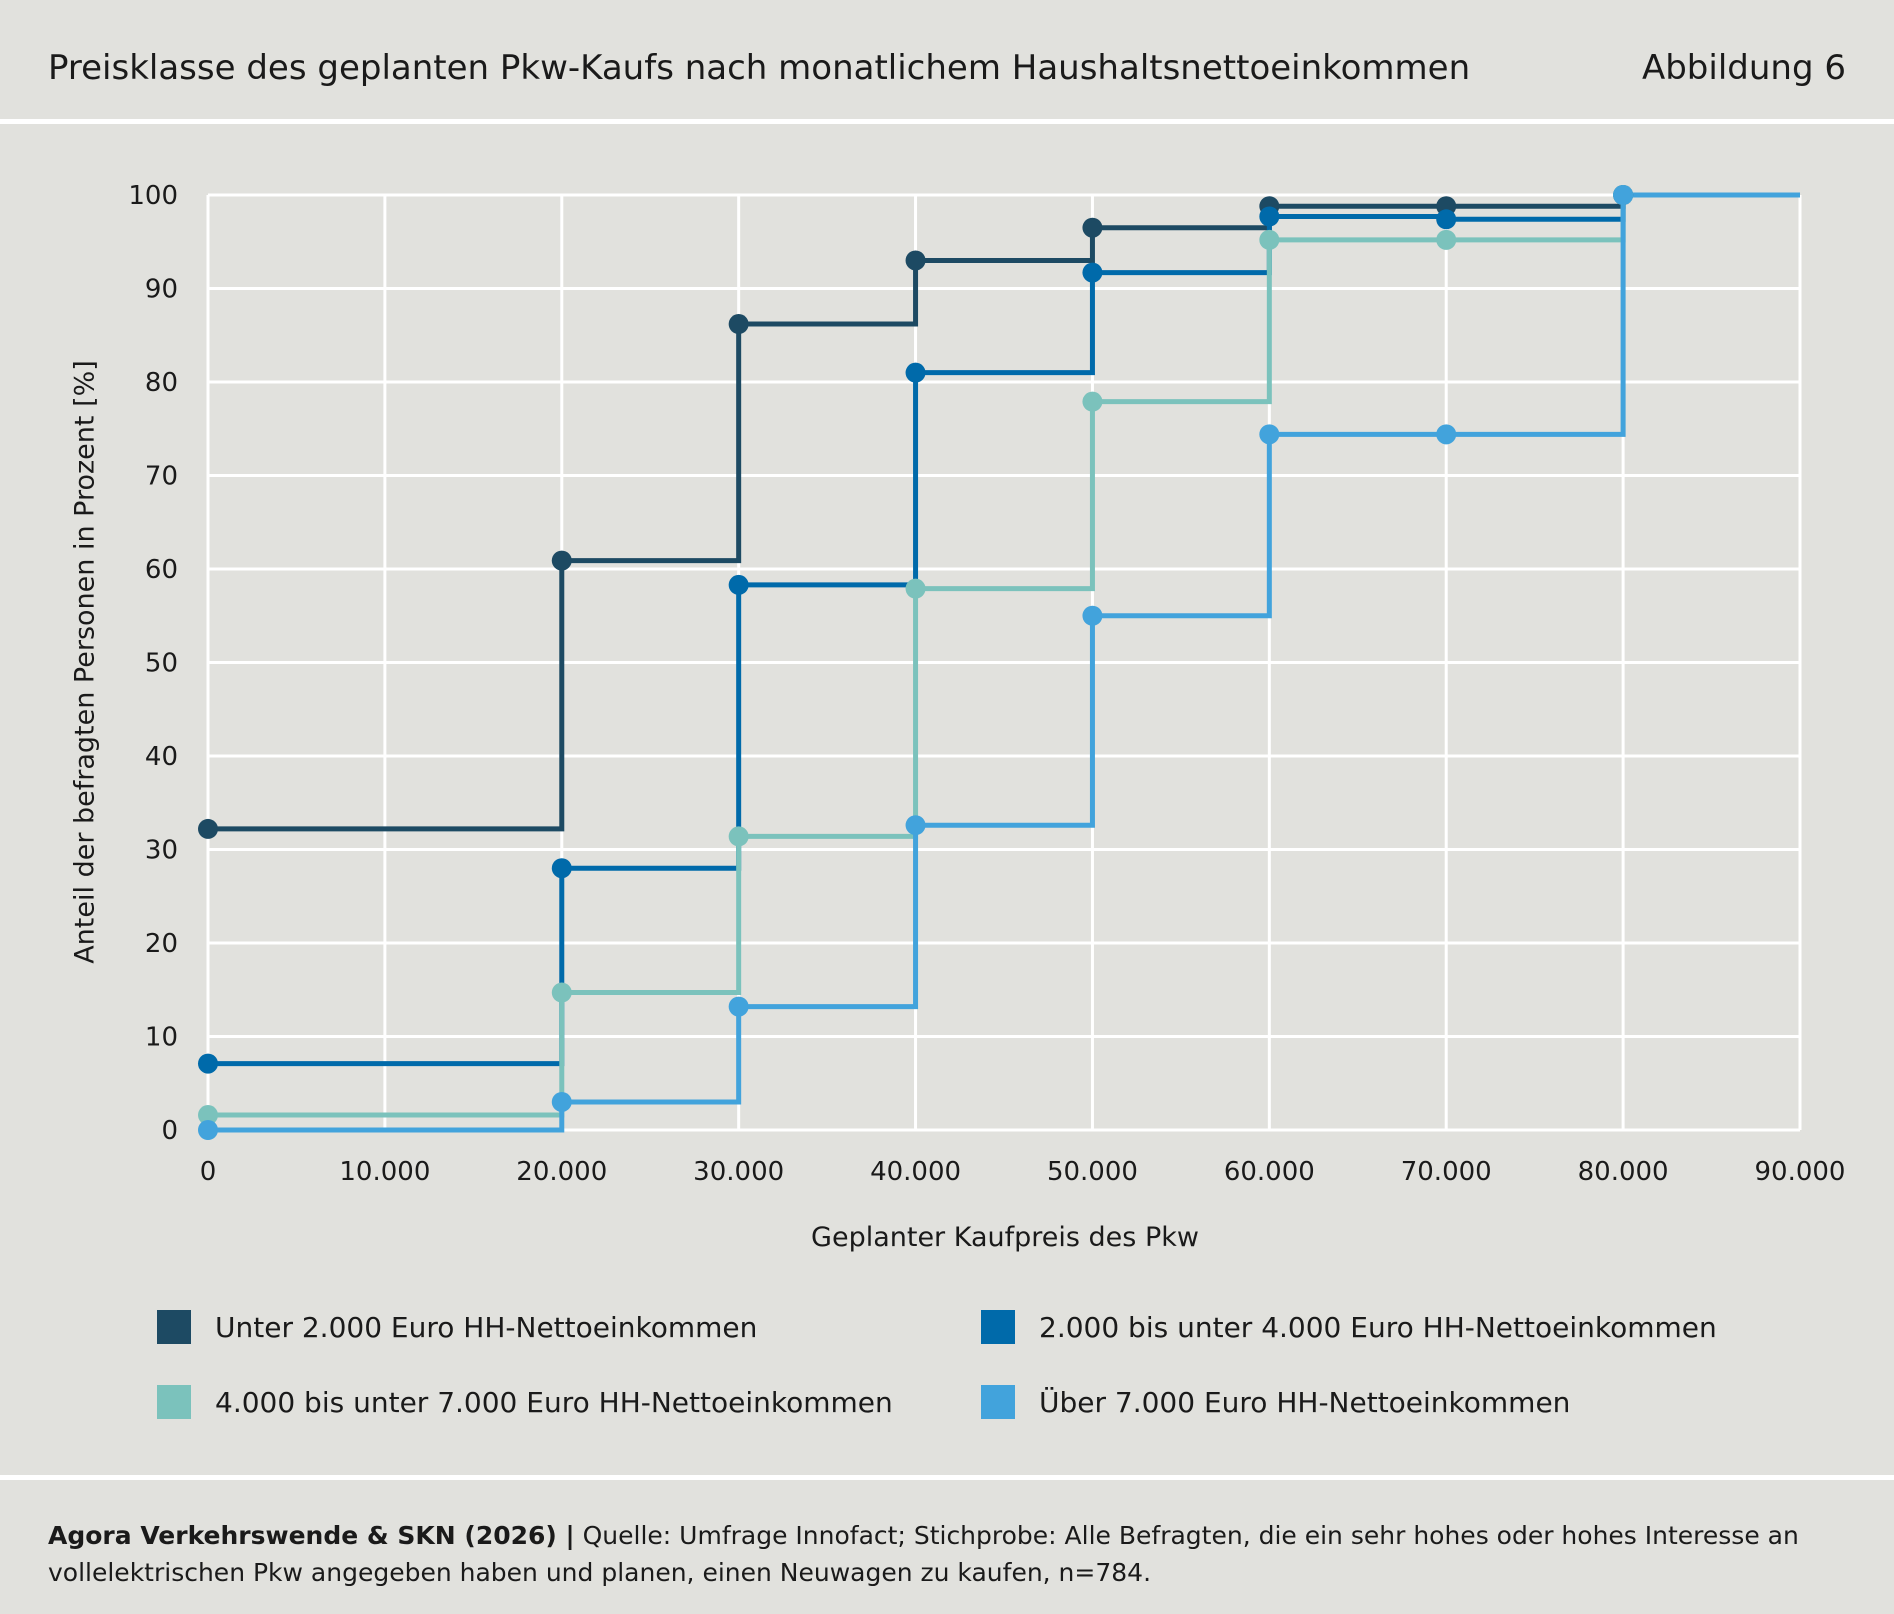 The height and width of the screenshot is (1614, 1894). I want to click on y-tick-label: 0, so click(169, 1131).